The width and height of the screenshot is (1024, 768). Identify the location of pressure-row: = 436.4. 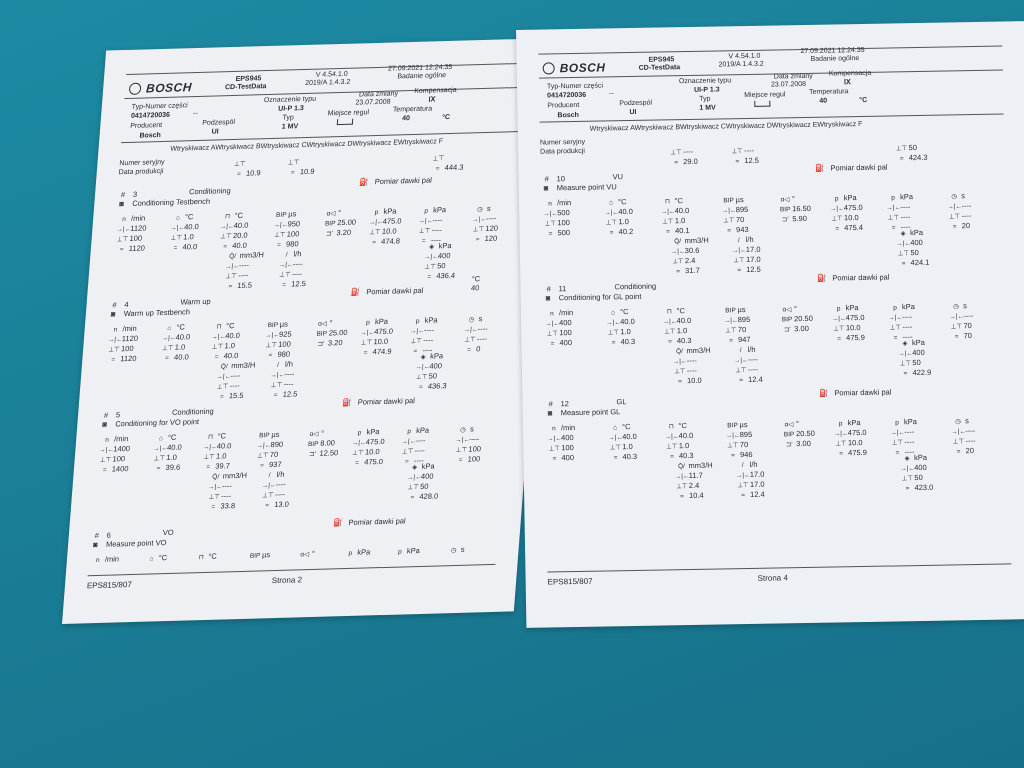
(441, 276).